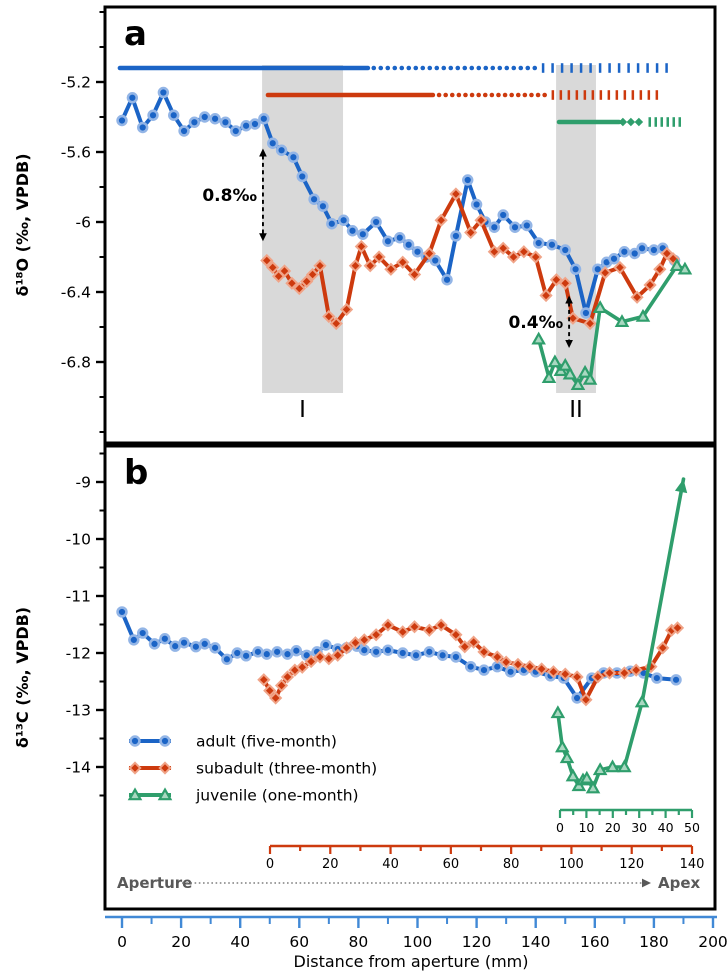 This screenshot has width=728, height=974. I want to click on x-tick-label: 100, so click(418, 942).